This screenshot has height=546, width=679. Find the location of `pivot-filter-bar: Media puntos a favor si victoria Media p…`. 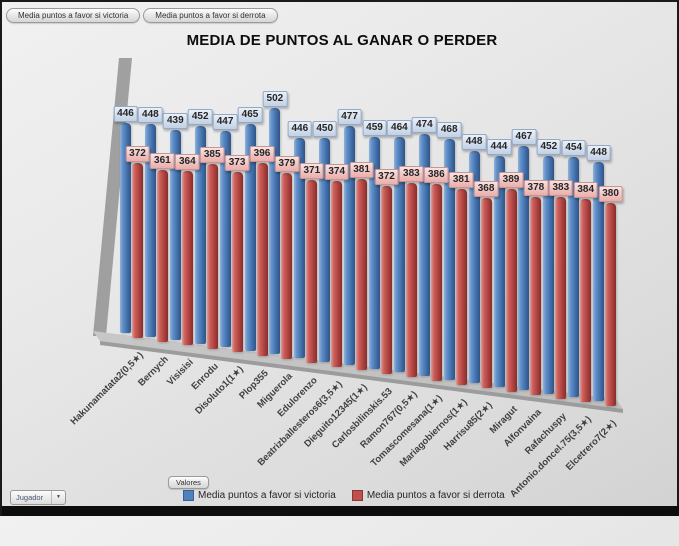

pivot-filter-bar: Media puntos a favor si victoria Media p… is located at coordinates (142, 15).